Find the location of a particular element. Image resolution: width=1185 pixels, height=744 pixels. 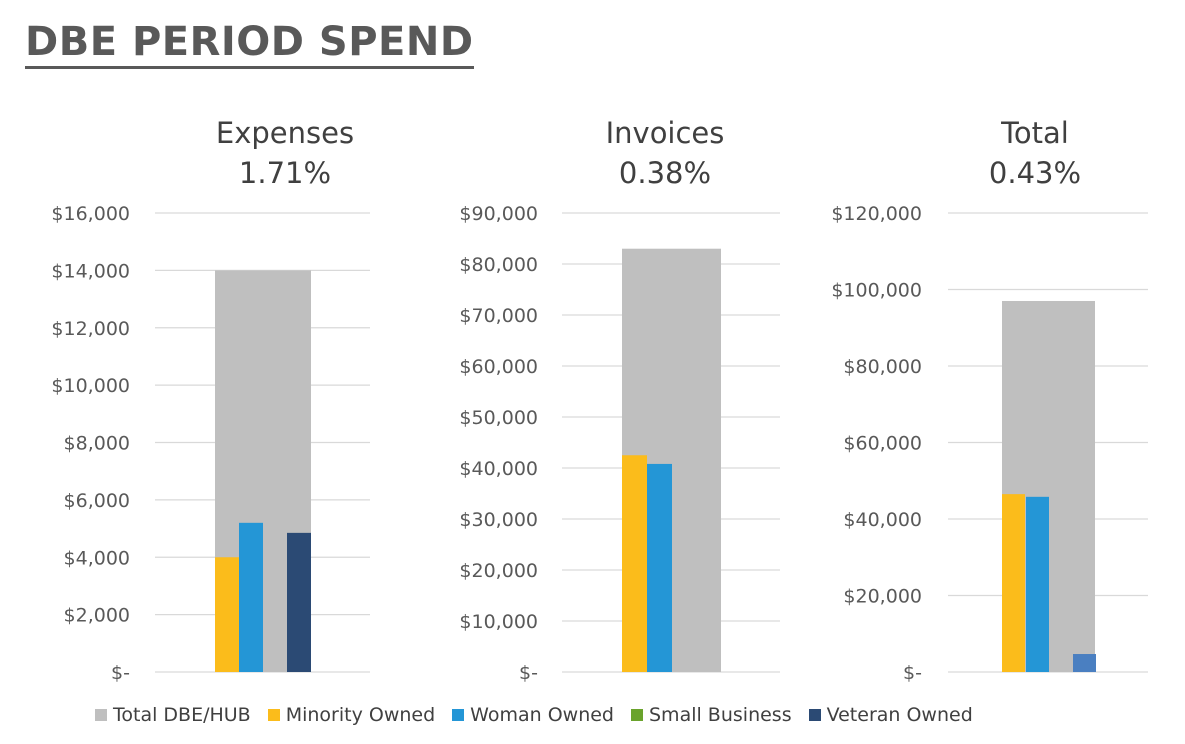

y-tick-label: $90,000 is located at coordinates (498, 214).